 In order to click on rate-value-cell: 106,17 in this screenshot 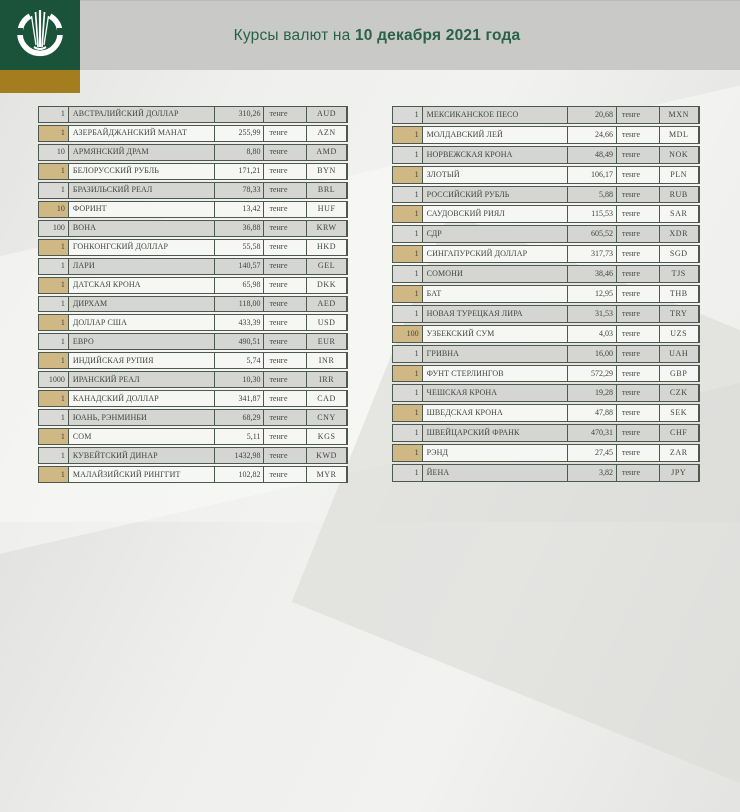, I will do `click(592, 174)`.